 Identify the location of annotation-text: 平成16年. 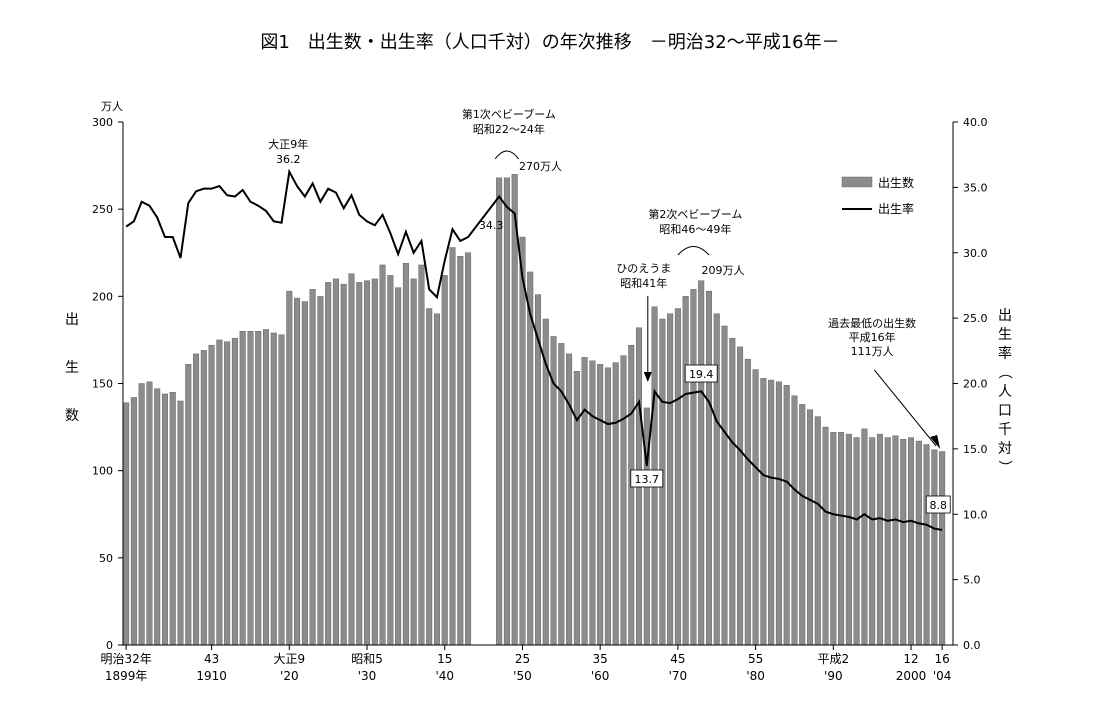
(872, 337).